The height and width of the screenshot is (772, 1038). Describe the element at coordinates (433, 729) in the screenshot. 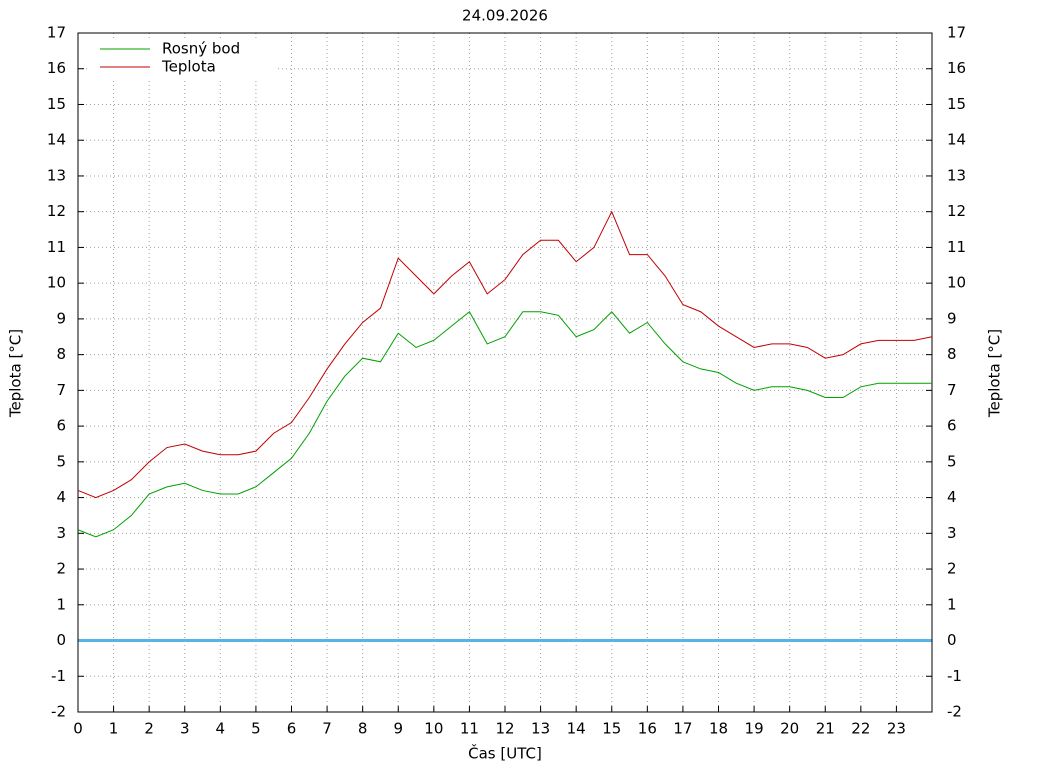

I see `x-tick-label: 10` at that location.